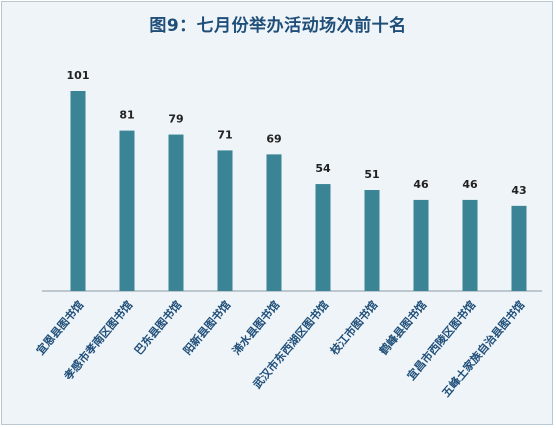  Describe the element at coordinates (278, 26) in the screenshot. I see `chart-title: 图9：七月份举办活动场次前十名` at that location.